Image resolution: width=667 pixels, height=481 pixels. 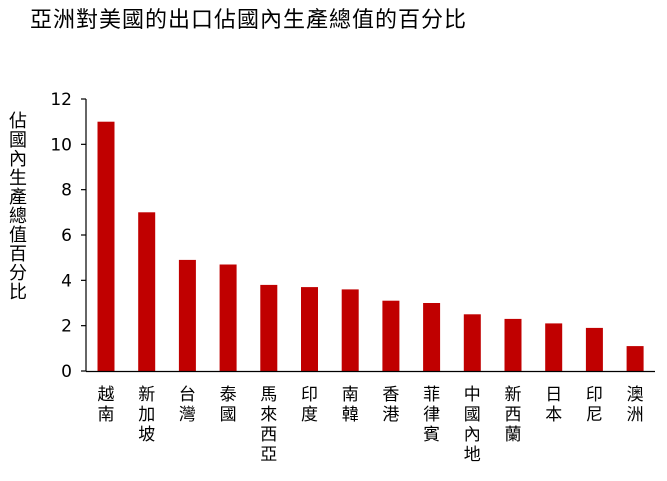 What do you see at coordinates (61, 100) in the screenshot?
I see `y-tick-label-7: 12` at bounding box center [61, 100].